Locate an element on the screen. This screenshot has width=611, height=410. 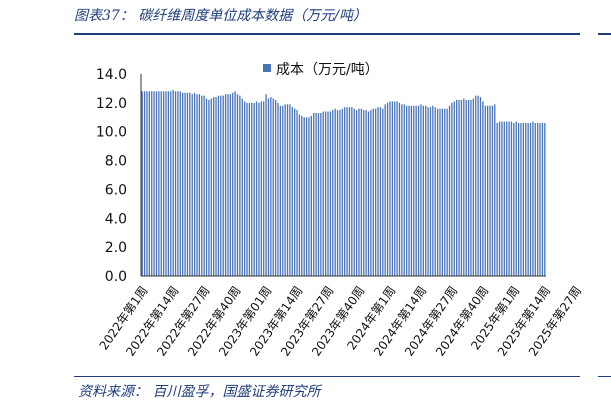
y-tick-label: 14.0 is located at coordinates (111, 75).